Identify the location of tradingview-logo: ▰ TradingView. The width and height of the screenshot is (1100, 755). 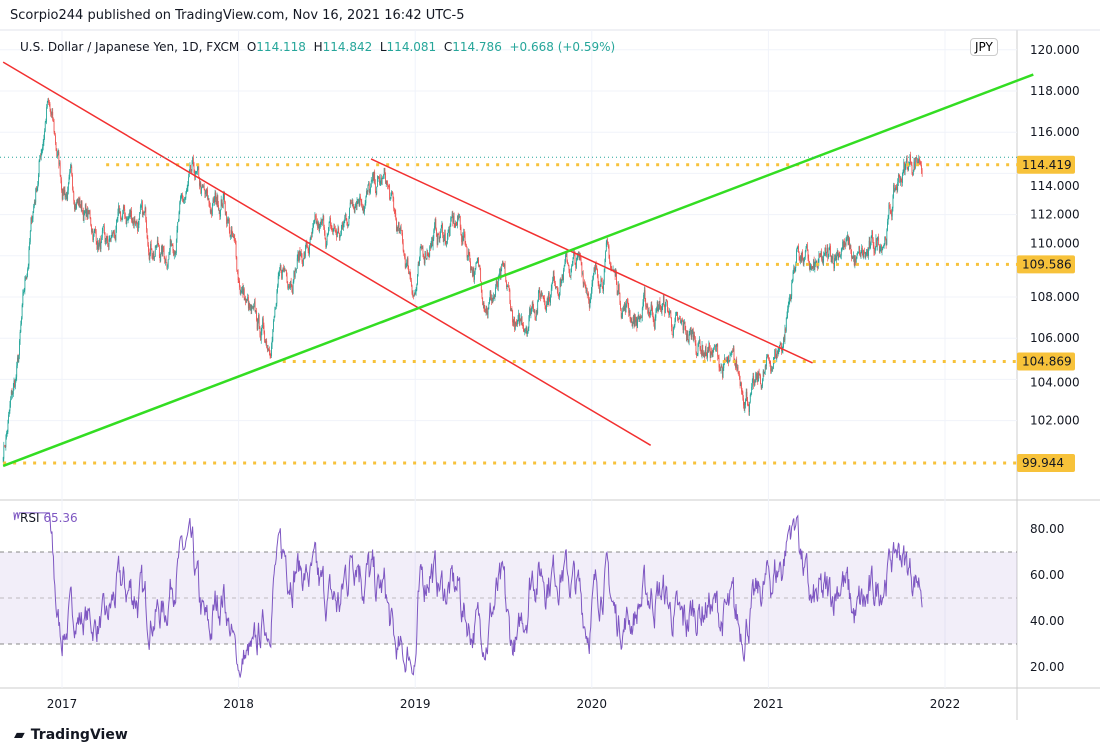
(71, 735).